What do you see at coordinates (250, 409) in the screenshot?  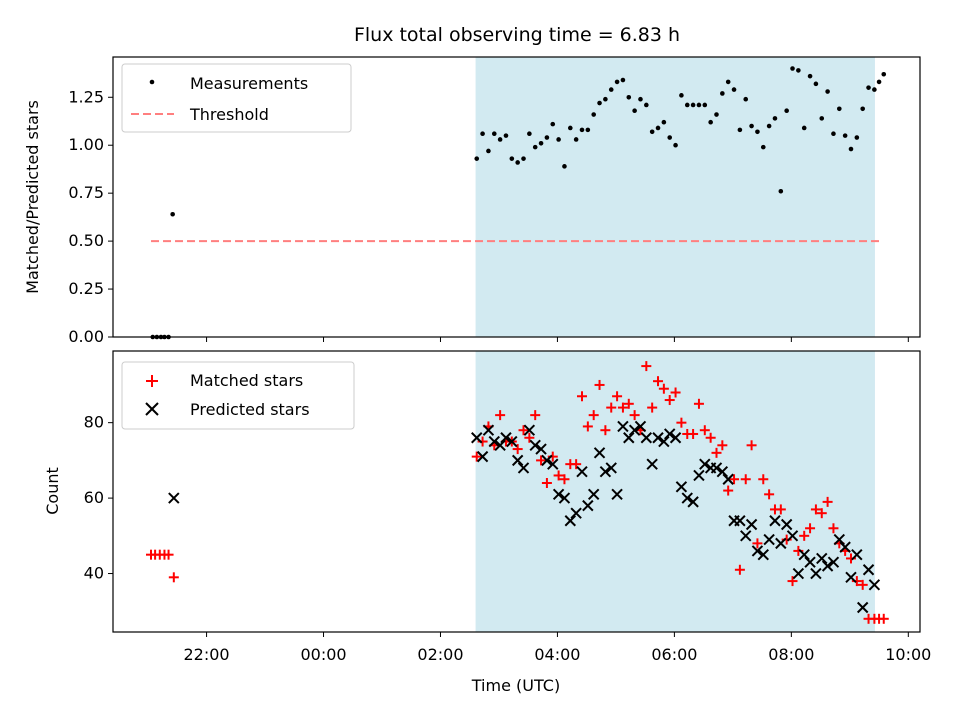 I see `legend-predicted-label: Predicted stars` at bounding box center [250, 409].